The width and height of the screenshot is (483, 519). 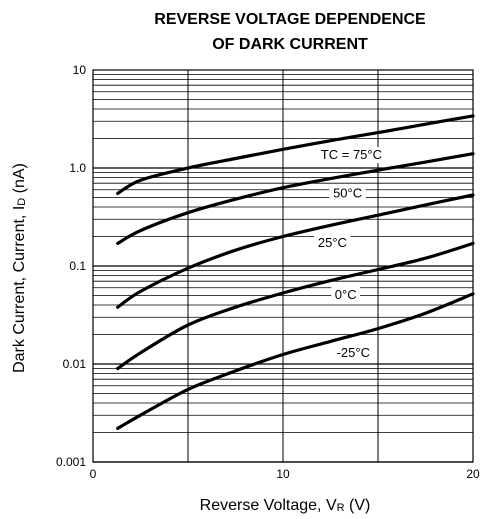 What do you see at coordinates (80, 70) in the screenshot?
I see `y-tick-label: 10` at bounding box center [80, 70].